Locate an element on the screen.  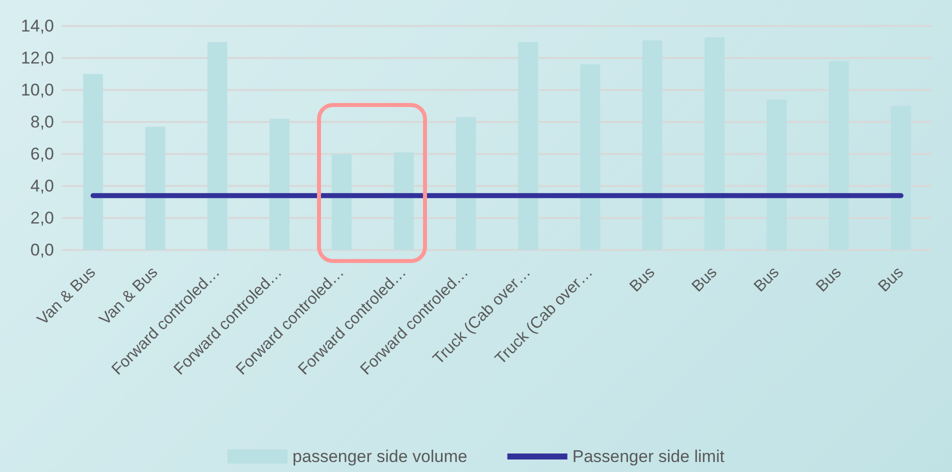
y-tick-label: 14,0 is located at coordinates (37, 26).